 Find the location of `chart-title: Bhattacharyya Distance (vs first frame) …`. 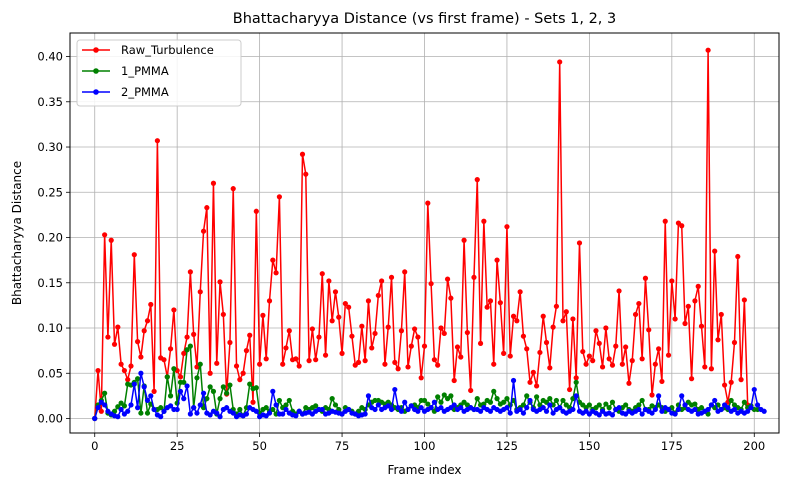

chart-title: Bhattacharyya Distance (vs first frame) … is located at coordinates (425, 19).